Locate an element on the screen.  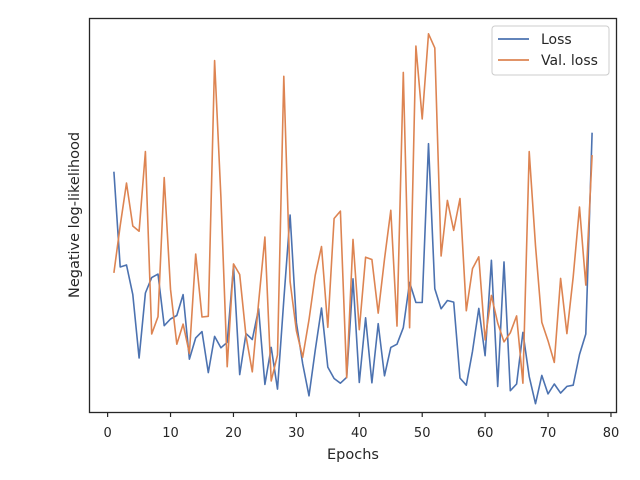
legend-label-loss: Loss is located at coordinates (556, 40).